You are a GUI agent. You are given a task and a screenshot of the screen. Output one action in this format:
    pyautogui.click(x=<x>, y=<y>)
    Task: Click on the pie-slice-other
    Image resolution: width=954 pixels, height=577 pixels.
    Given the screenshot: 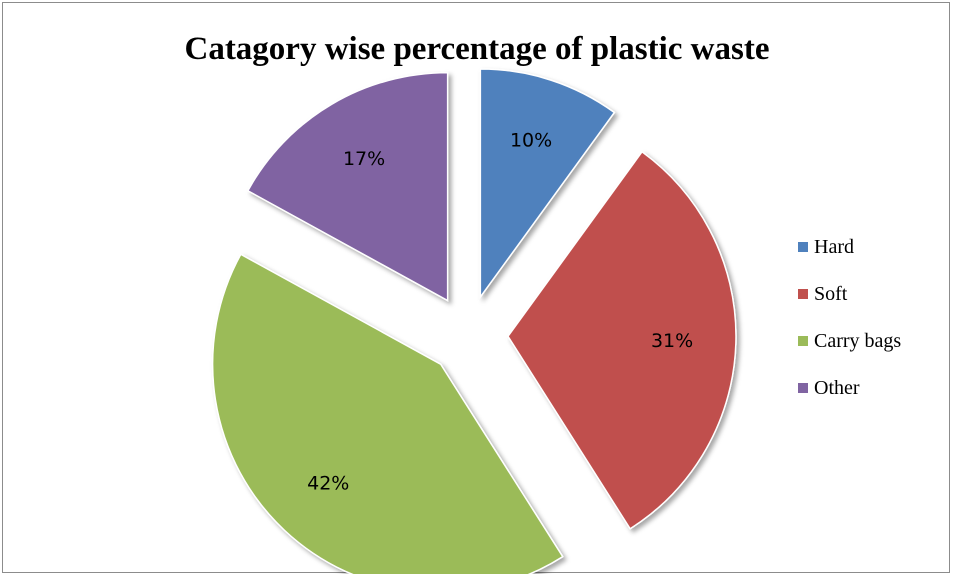 What is the action you would take?
    pyautogui.click(x=347, y=186)
    